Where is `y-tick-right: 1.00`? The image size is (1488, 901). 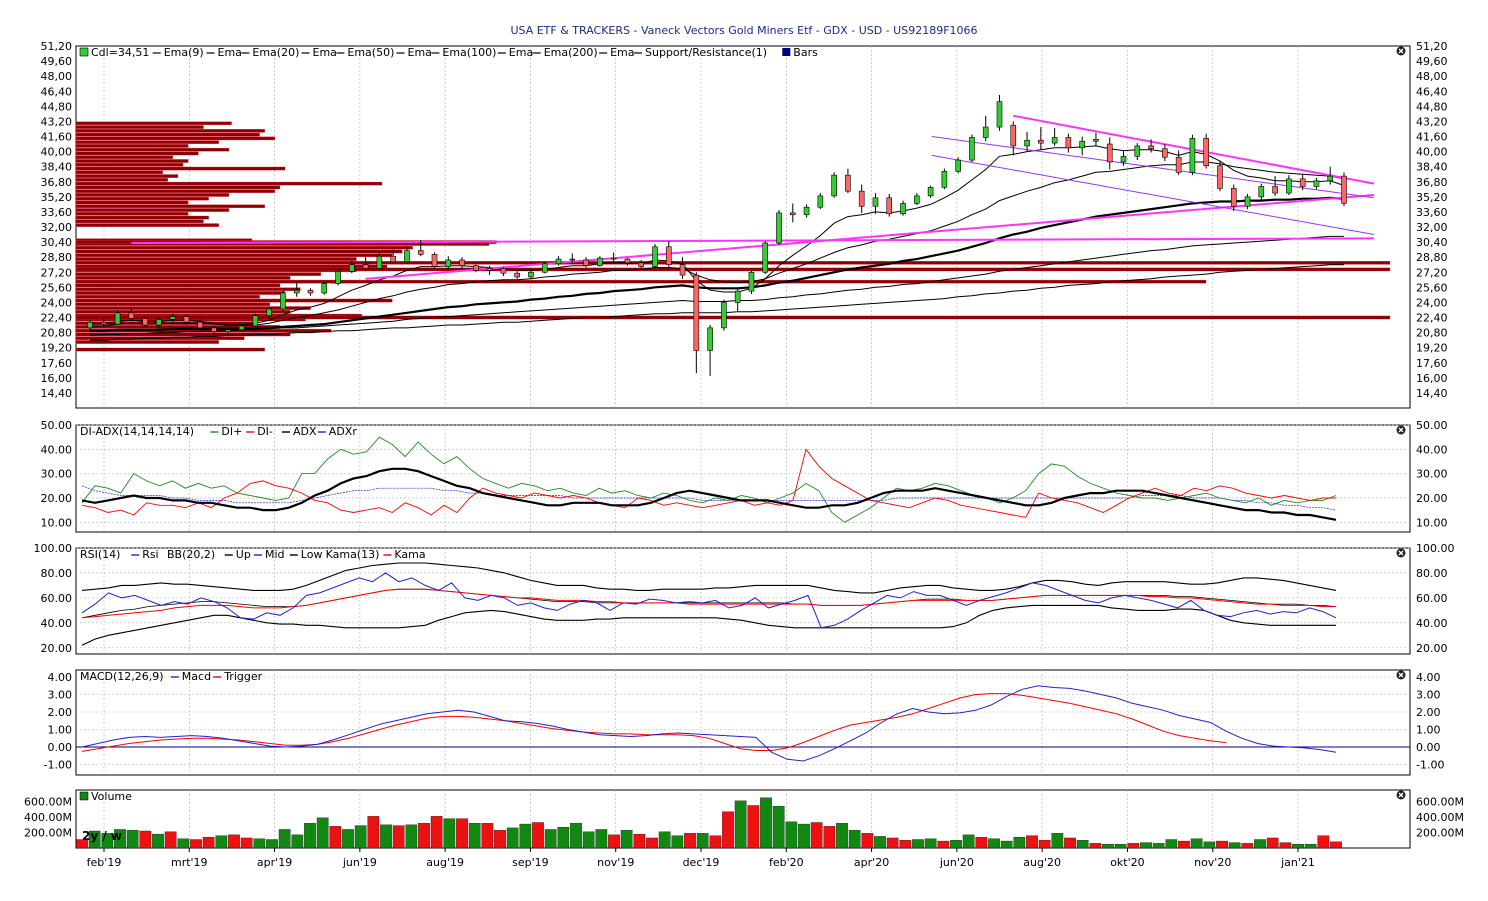
y-tick-right: 1.00 is located at coordinates (1428, 730).